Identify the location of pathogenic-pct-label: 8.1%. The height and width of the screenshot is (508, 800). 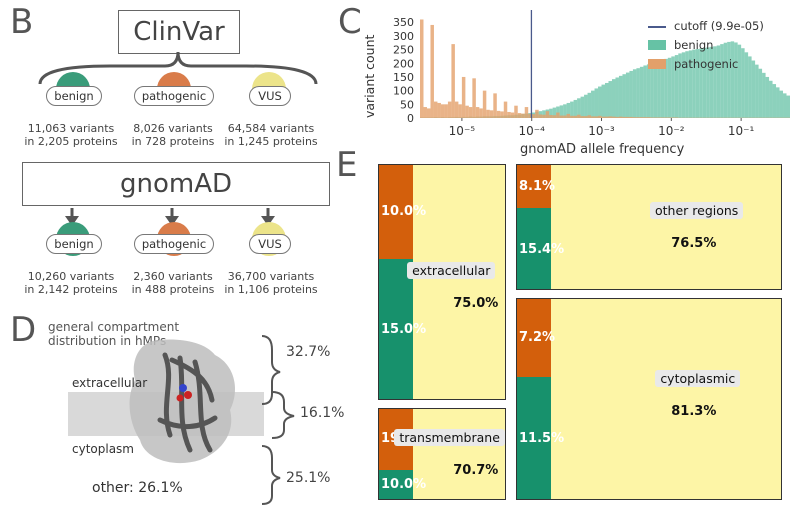
(537, 186).